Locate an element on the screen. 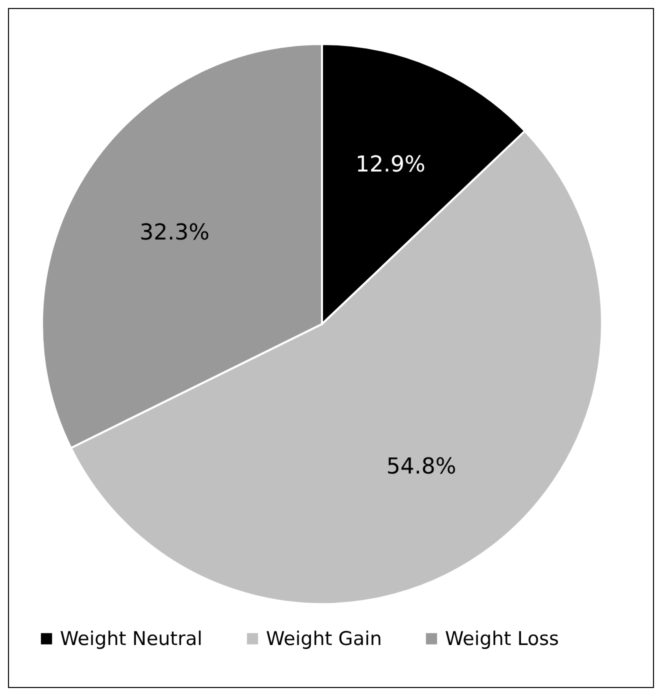 This screenshot has height=697, width=664. legend-label: Weight Gain is located at coordinates (324, 639).